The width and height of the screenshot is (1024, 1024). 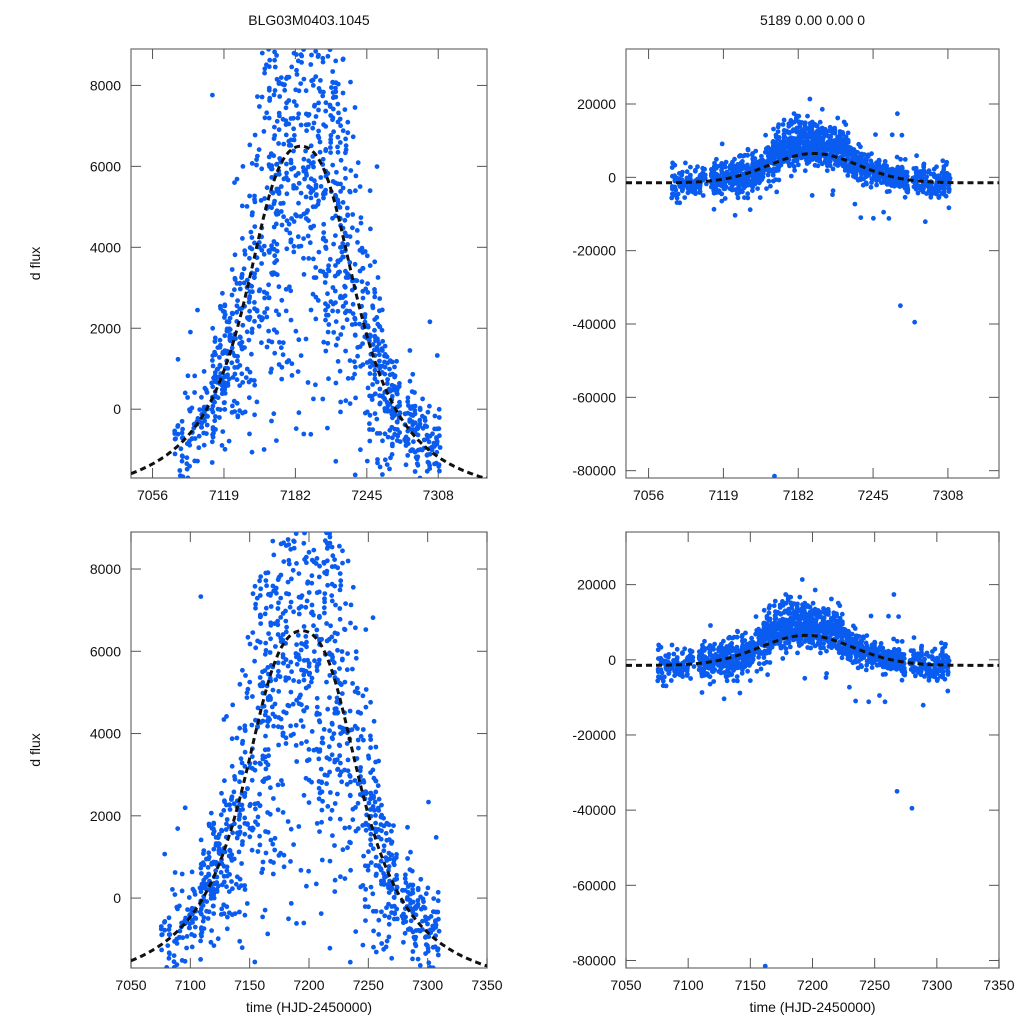 What do you see at coordinates (105, 85) in the screenshot?
I see `y-tick-label: 8000` at bounding box center [105, 85].